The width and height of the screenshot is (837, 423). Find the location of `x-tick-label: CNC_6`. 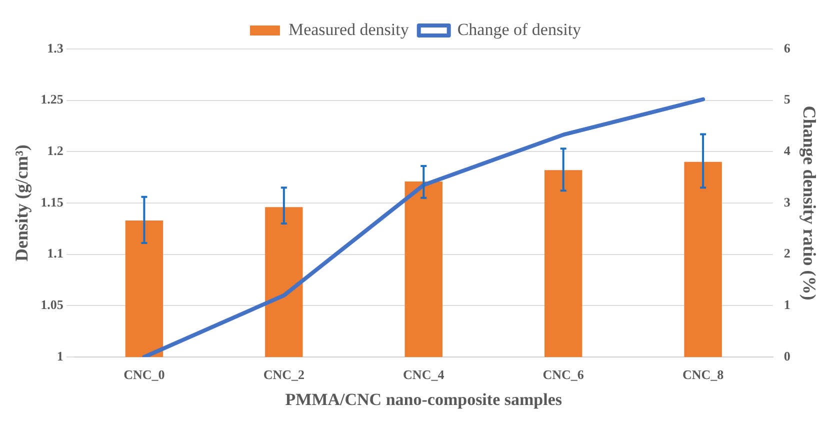

x-tick-label: CNC_6 is located at coordinates (563, 374).